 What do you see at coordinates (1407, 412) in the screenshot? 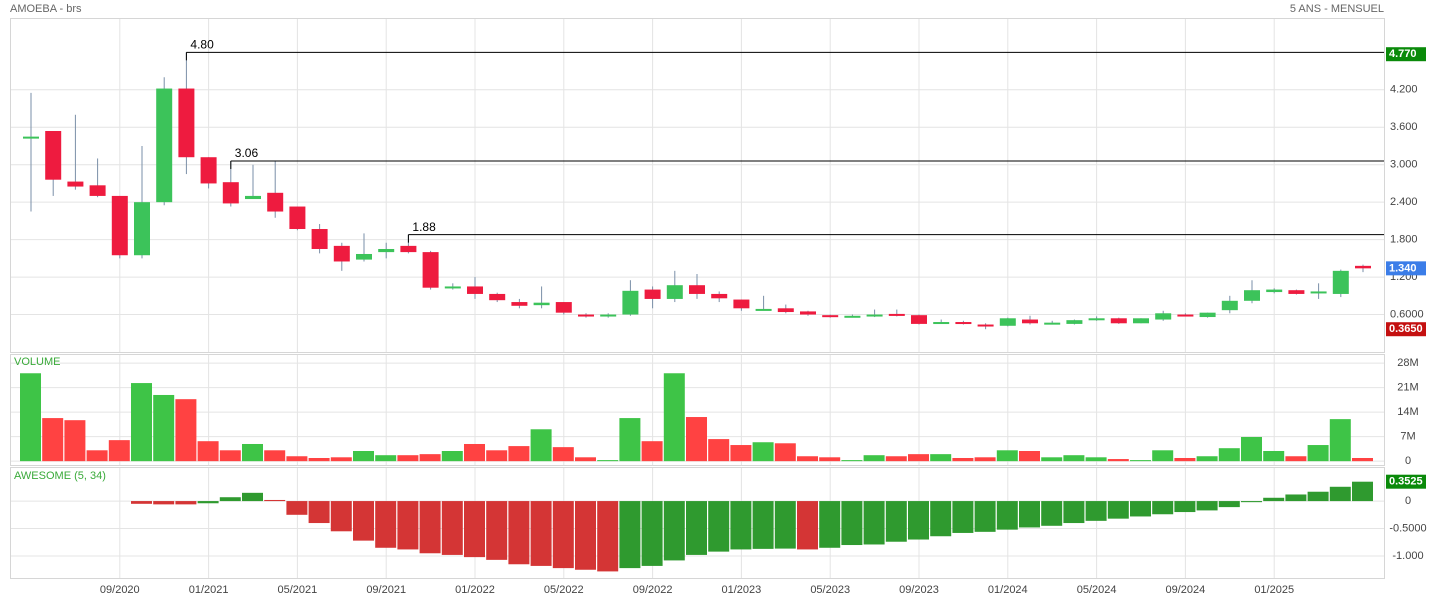
I see `y-tick-label: 14M` at bounding box center [1407, 412].